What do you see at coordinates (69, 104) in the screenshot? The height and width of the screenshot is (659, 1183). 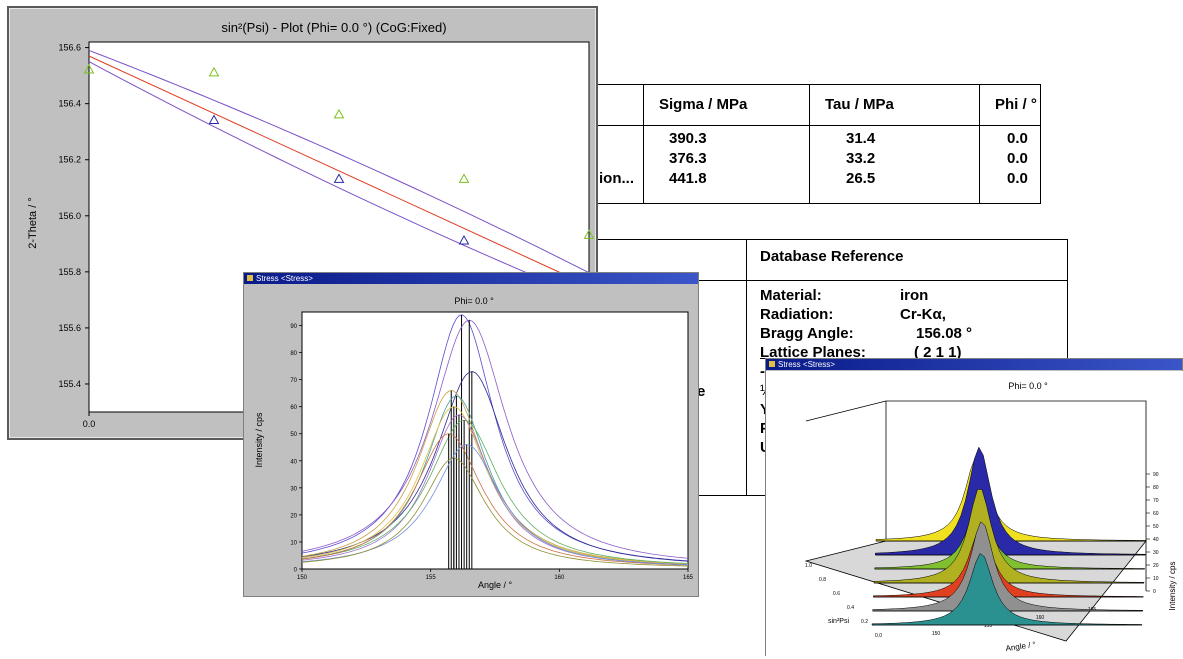 I see `y-tick-label: 156.4` at bounding box center [69, 104].